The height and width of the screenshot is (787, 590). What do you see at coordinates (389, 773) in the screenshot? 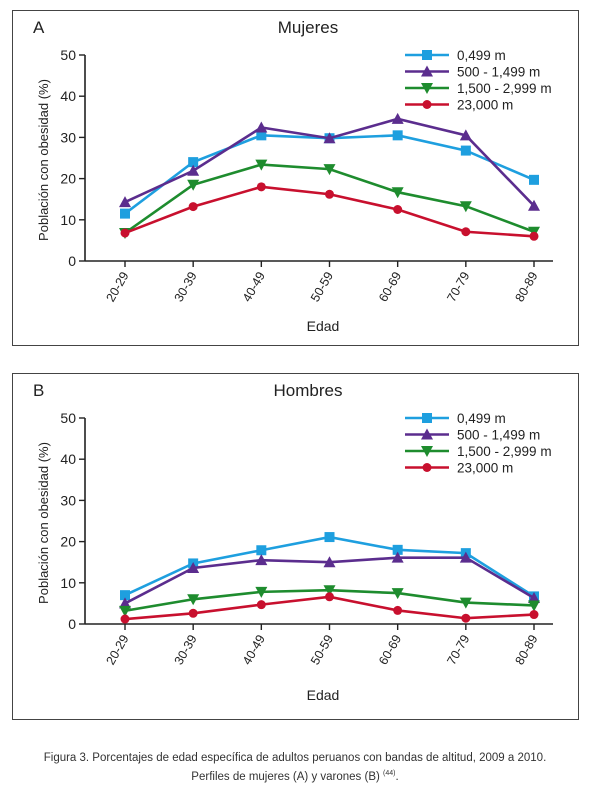
I see `caption-reference: (44)` at bounding box center [389, 773].